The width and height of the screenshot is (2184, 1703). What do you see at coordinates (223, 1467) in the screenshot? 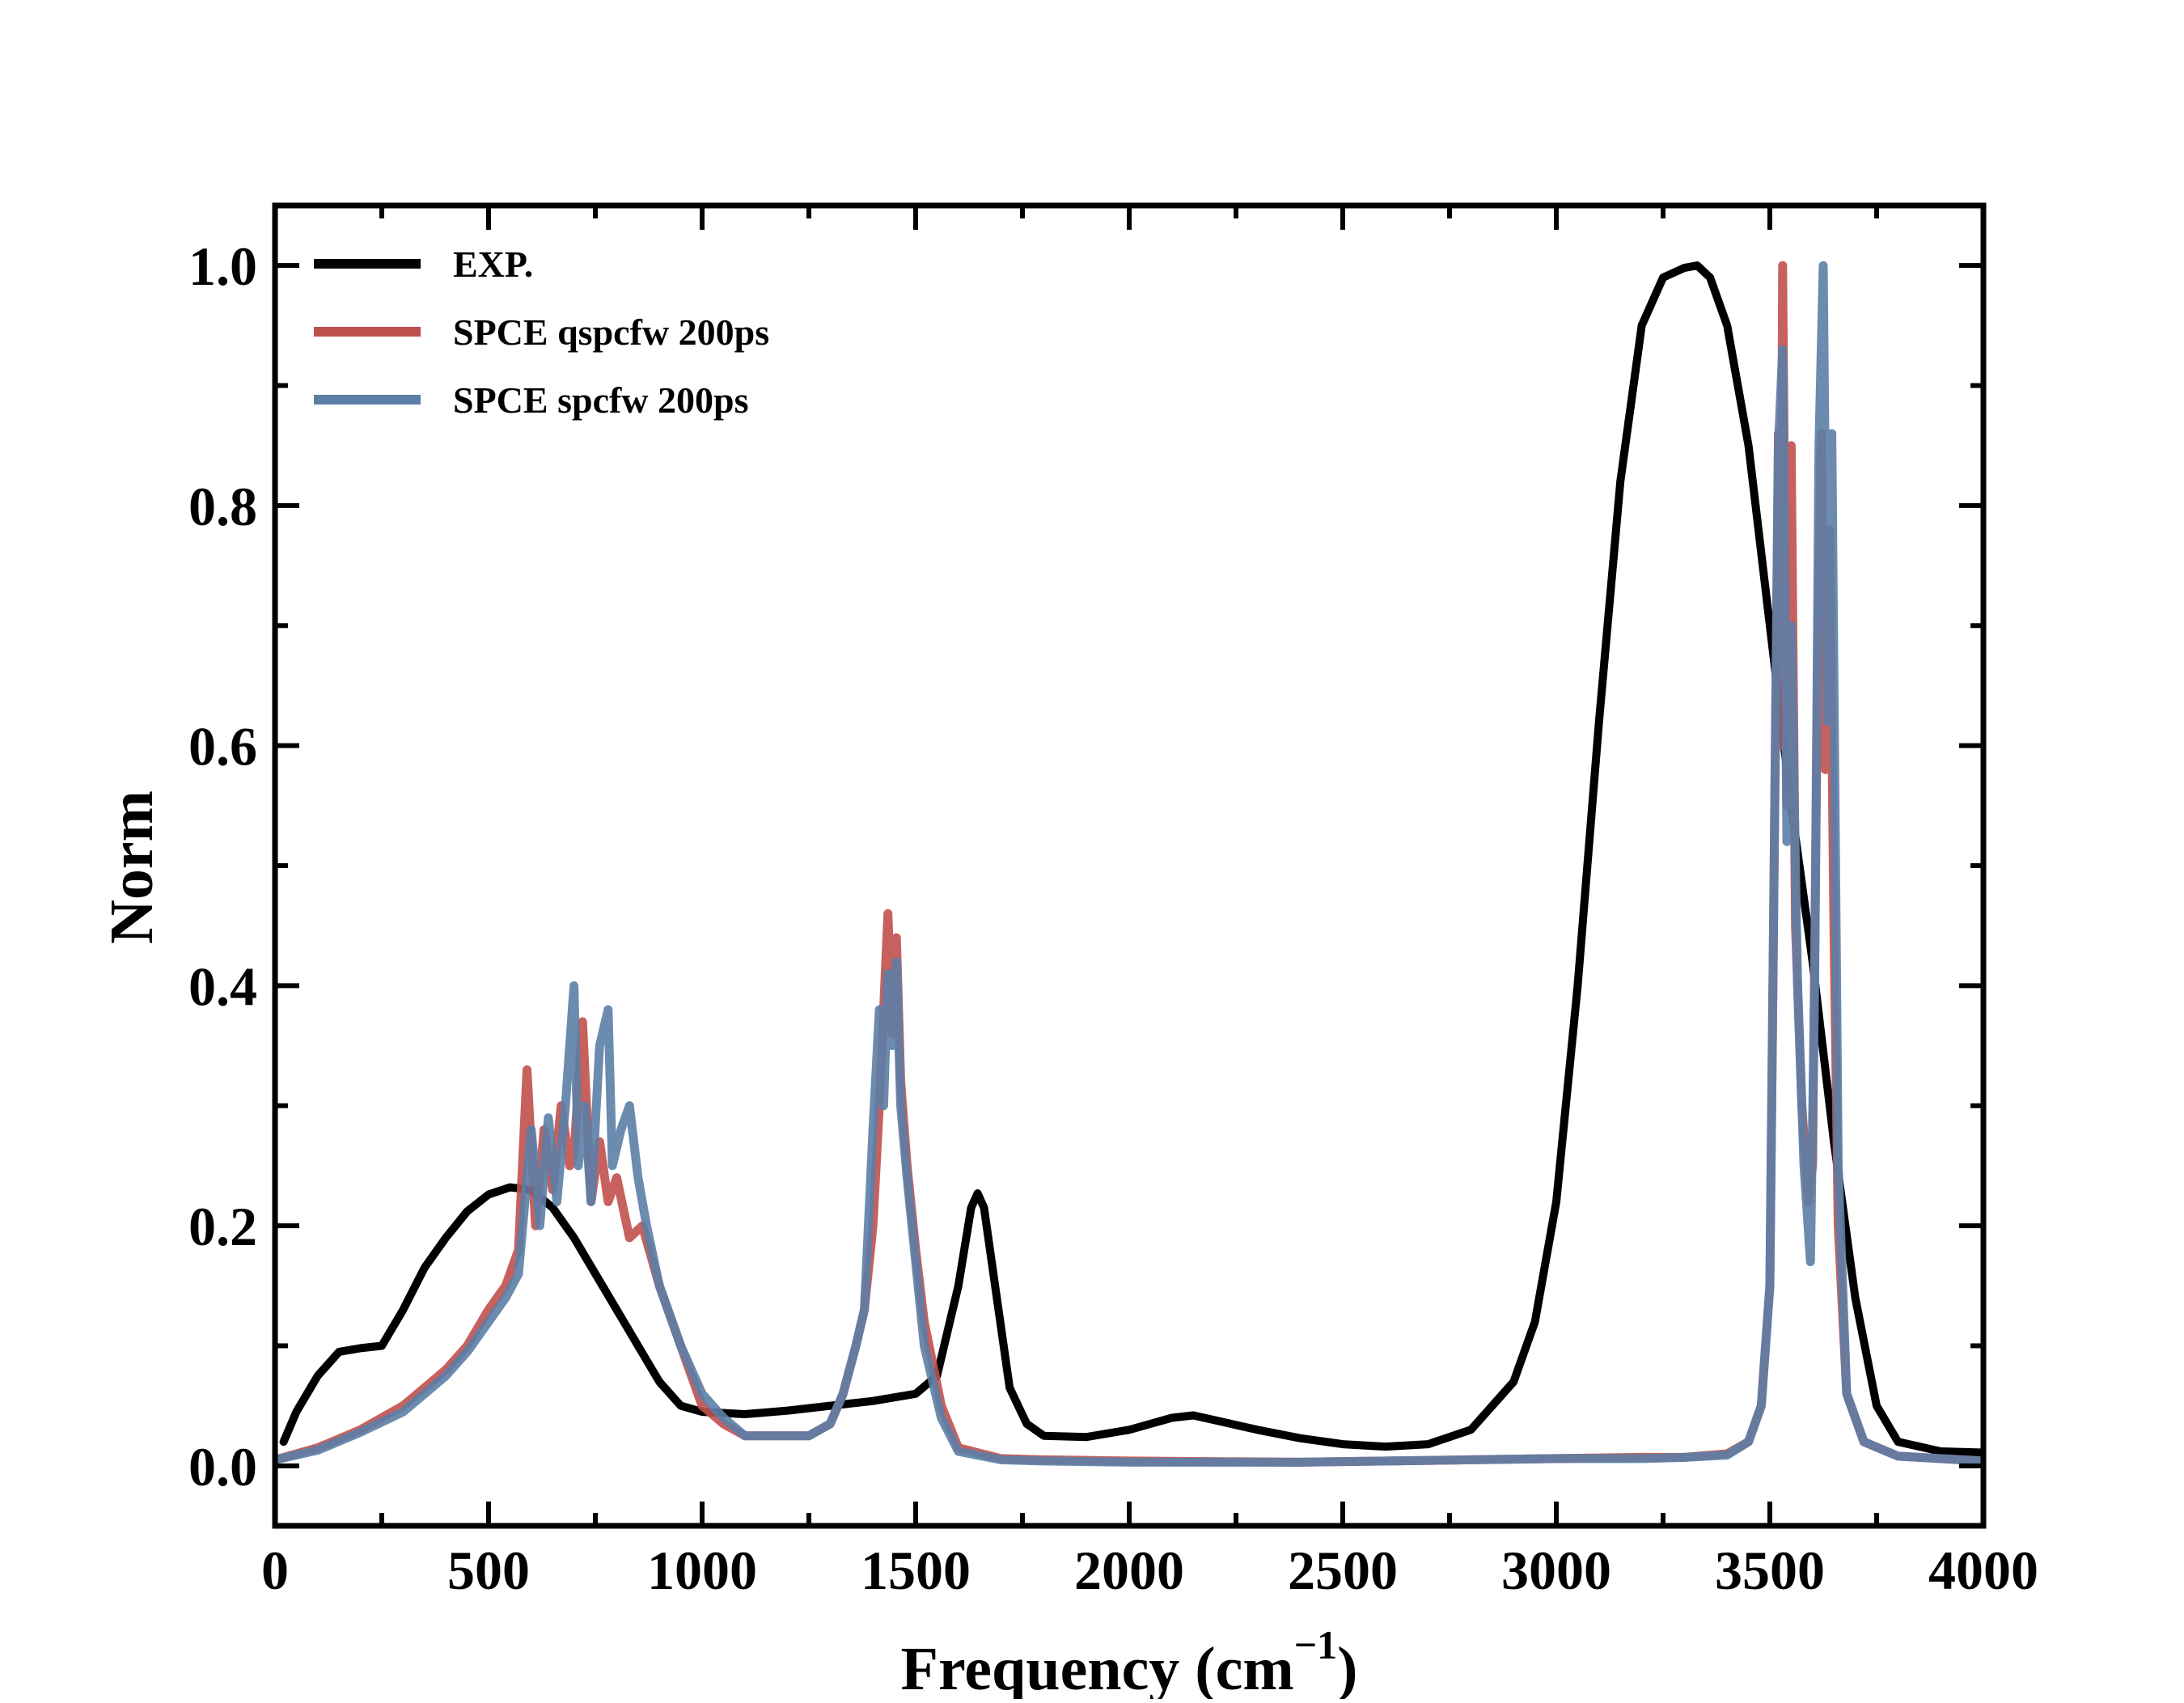
I see `y-tick-label: 0.0` at bounding box center [223, 1467].